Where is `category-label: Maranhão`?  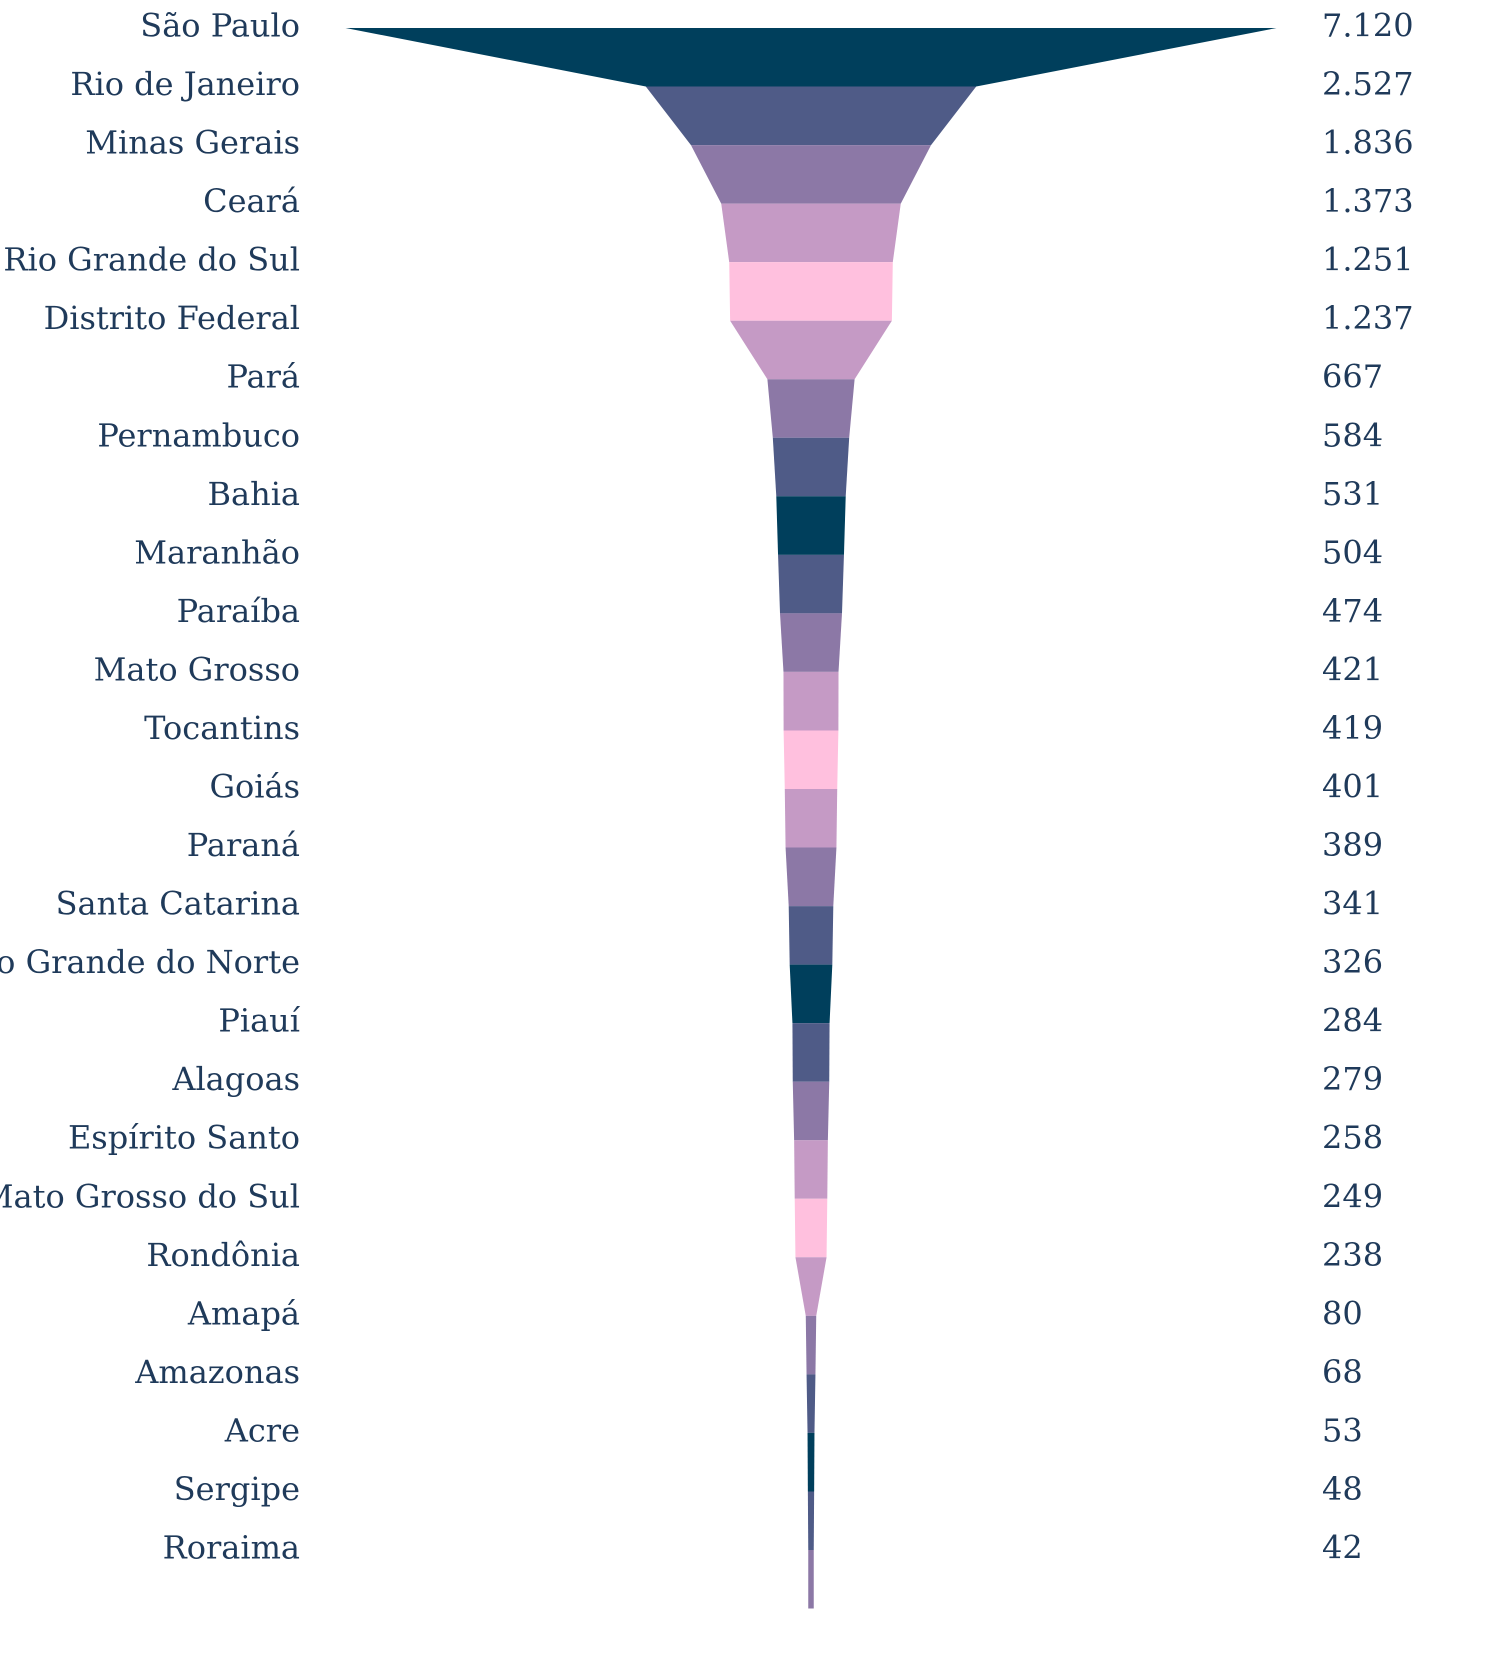
category-label: Maranhão is located at coordinates (217, 552).